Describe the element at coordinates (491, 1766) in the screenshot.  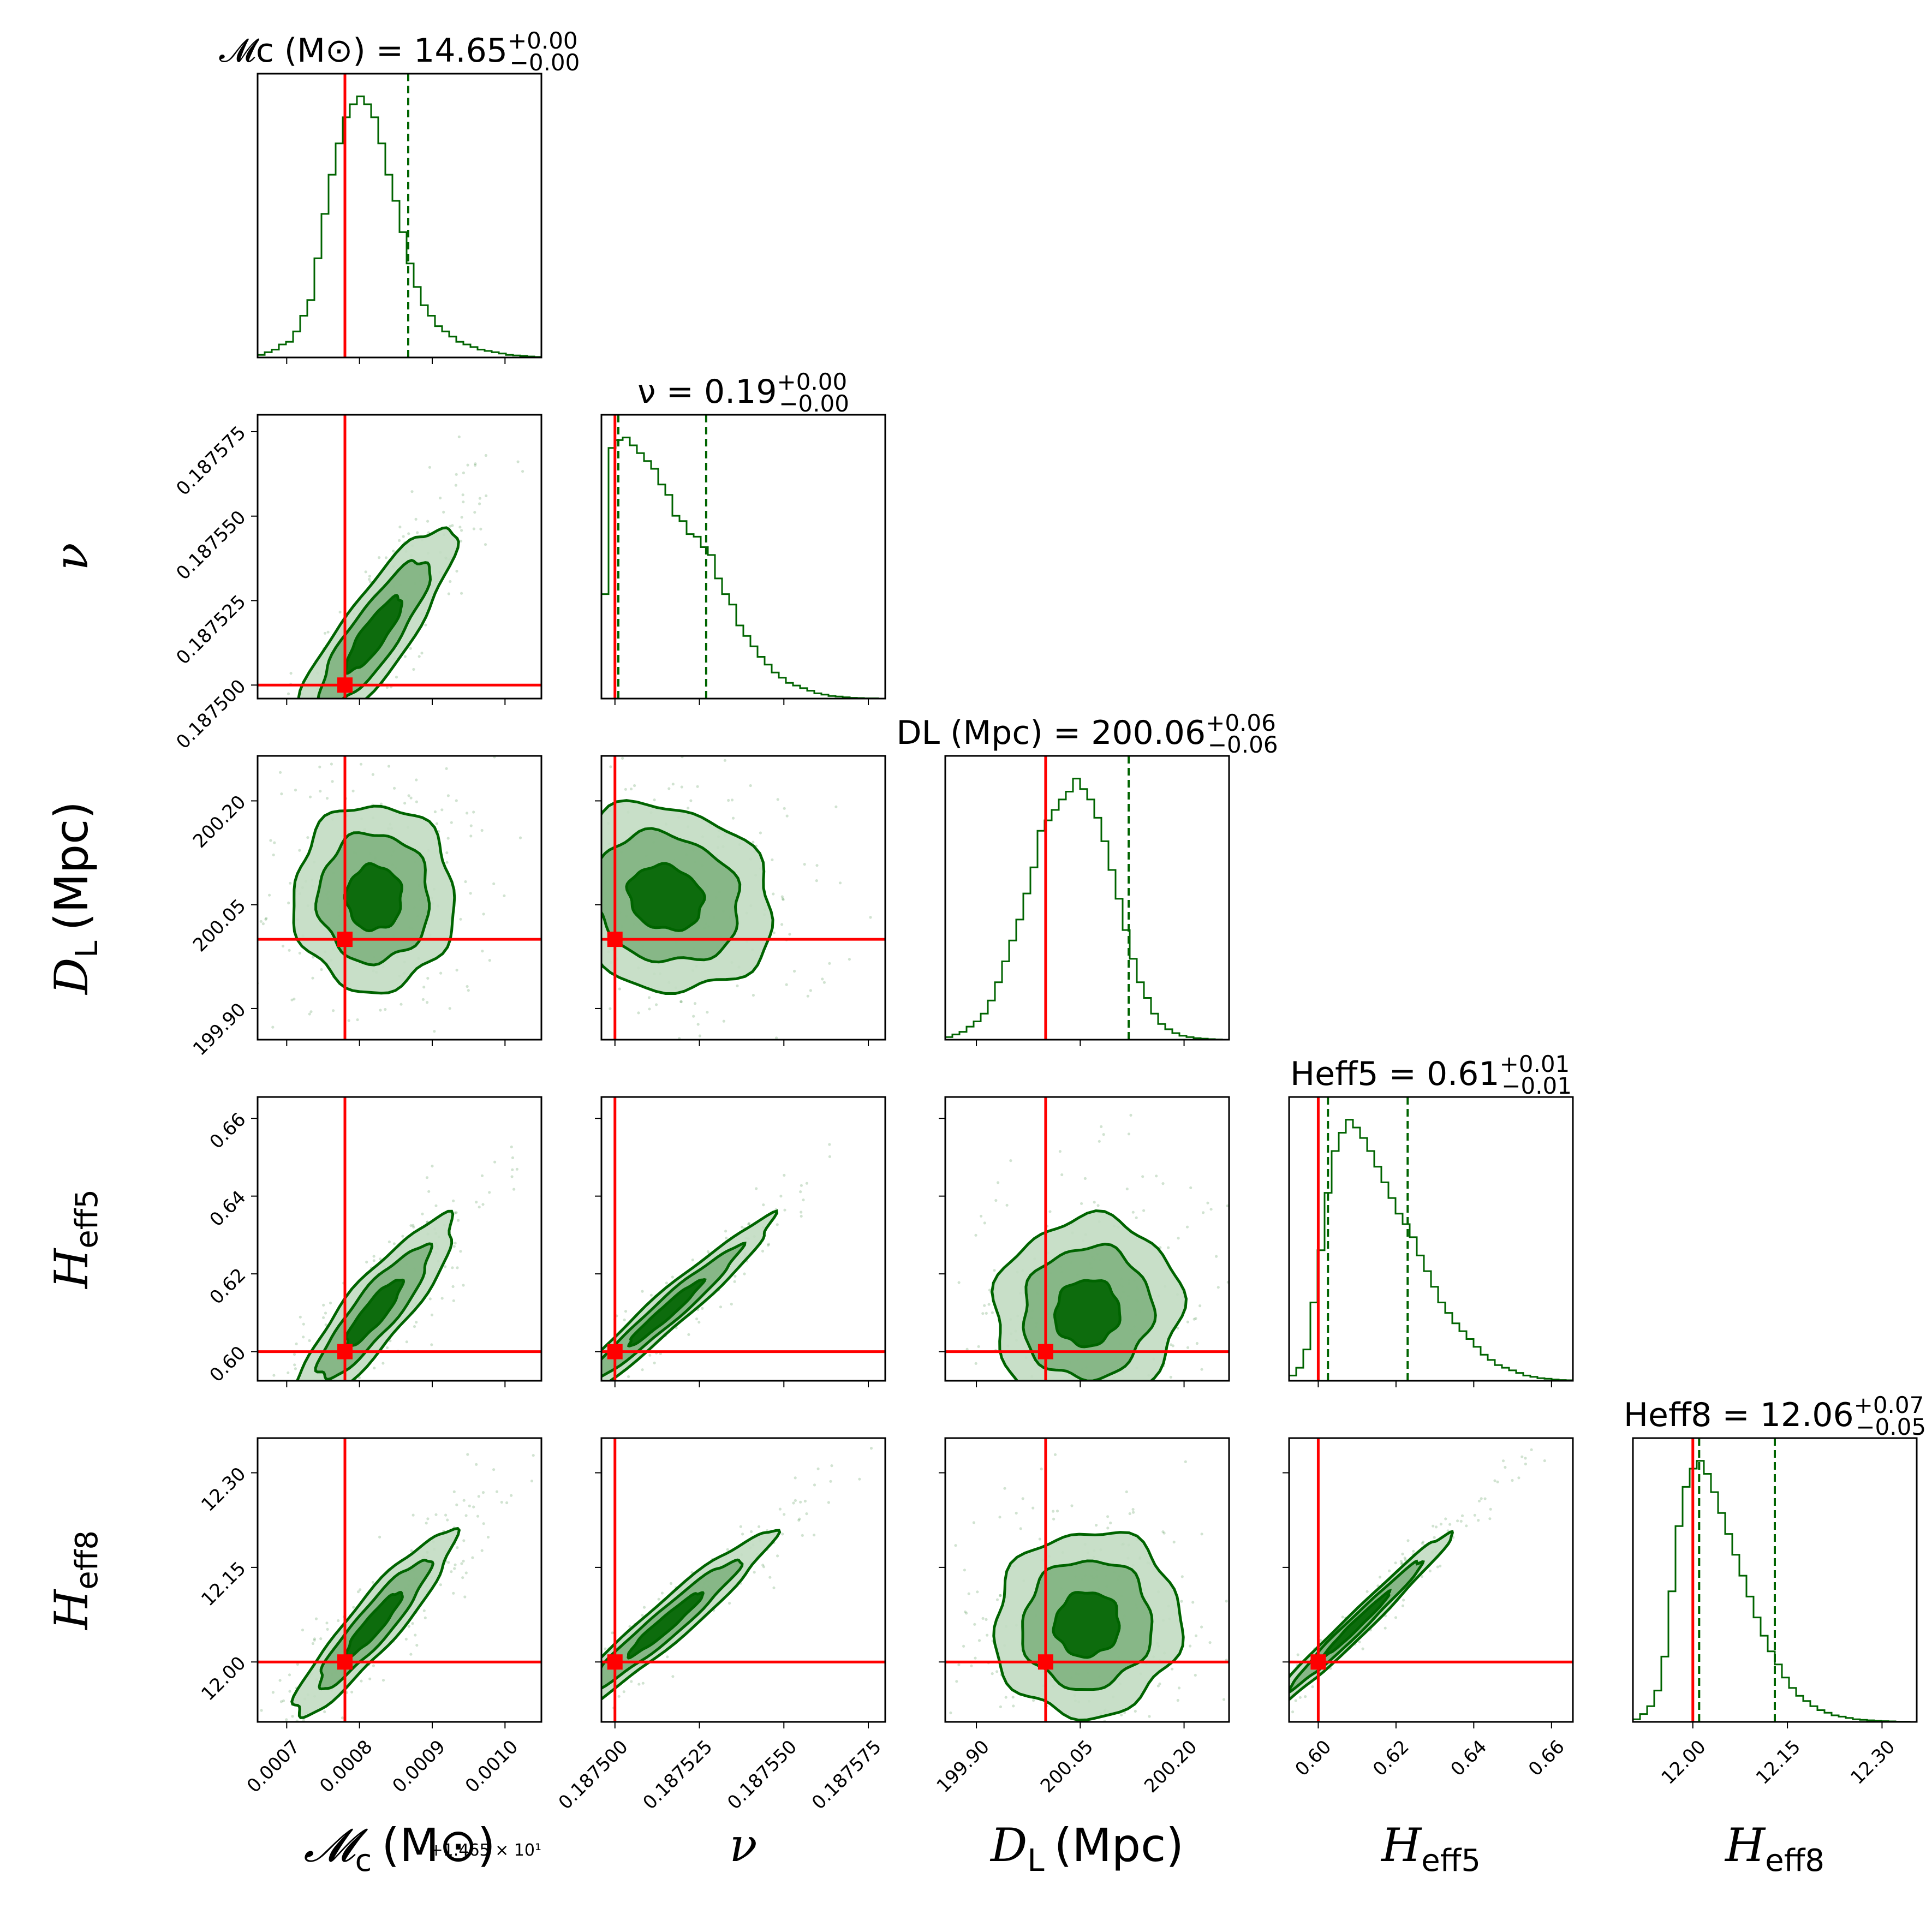
I see `x-tick-label: 0.0010` at that location.